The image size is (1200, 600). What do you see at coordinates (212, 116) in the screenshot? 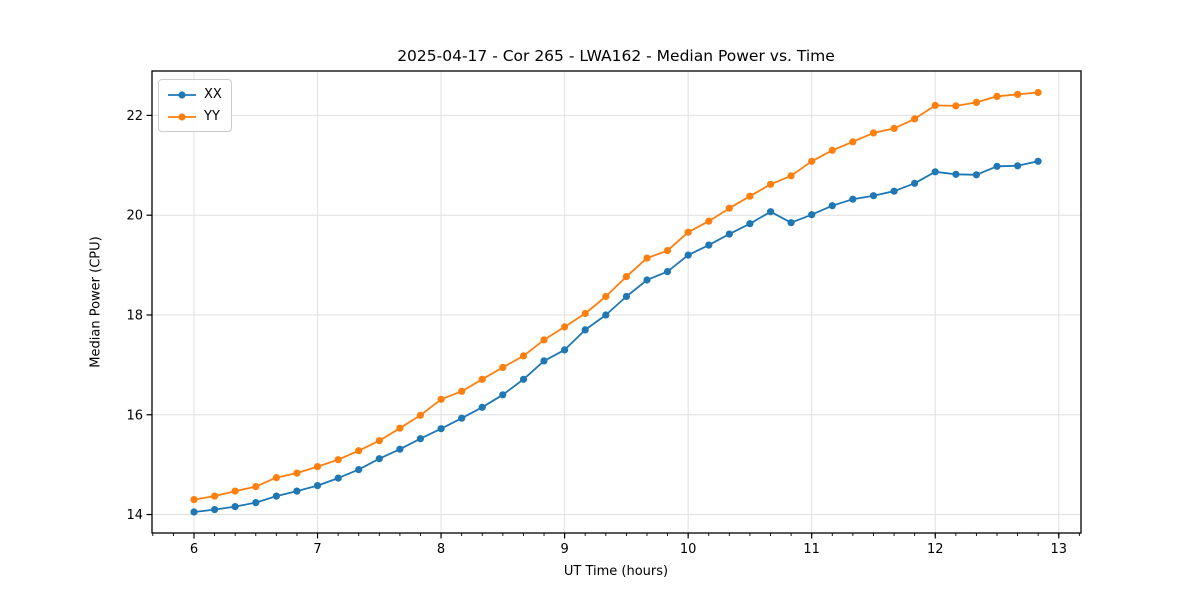
I see `legend-label-yy: YY` at bounding box center [212, 116].